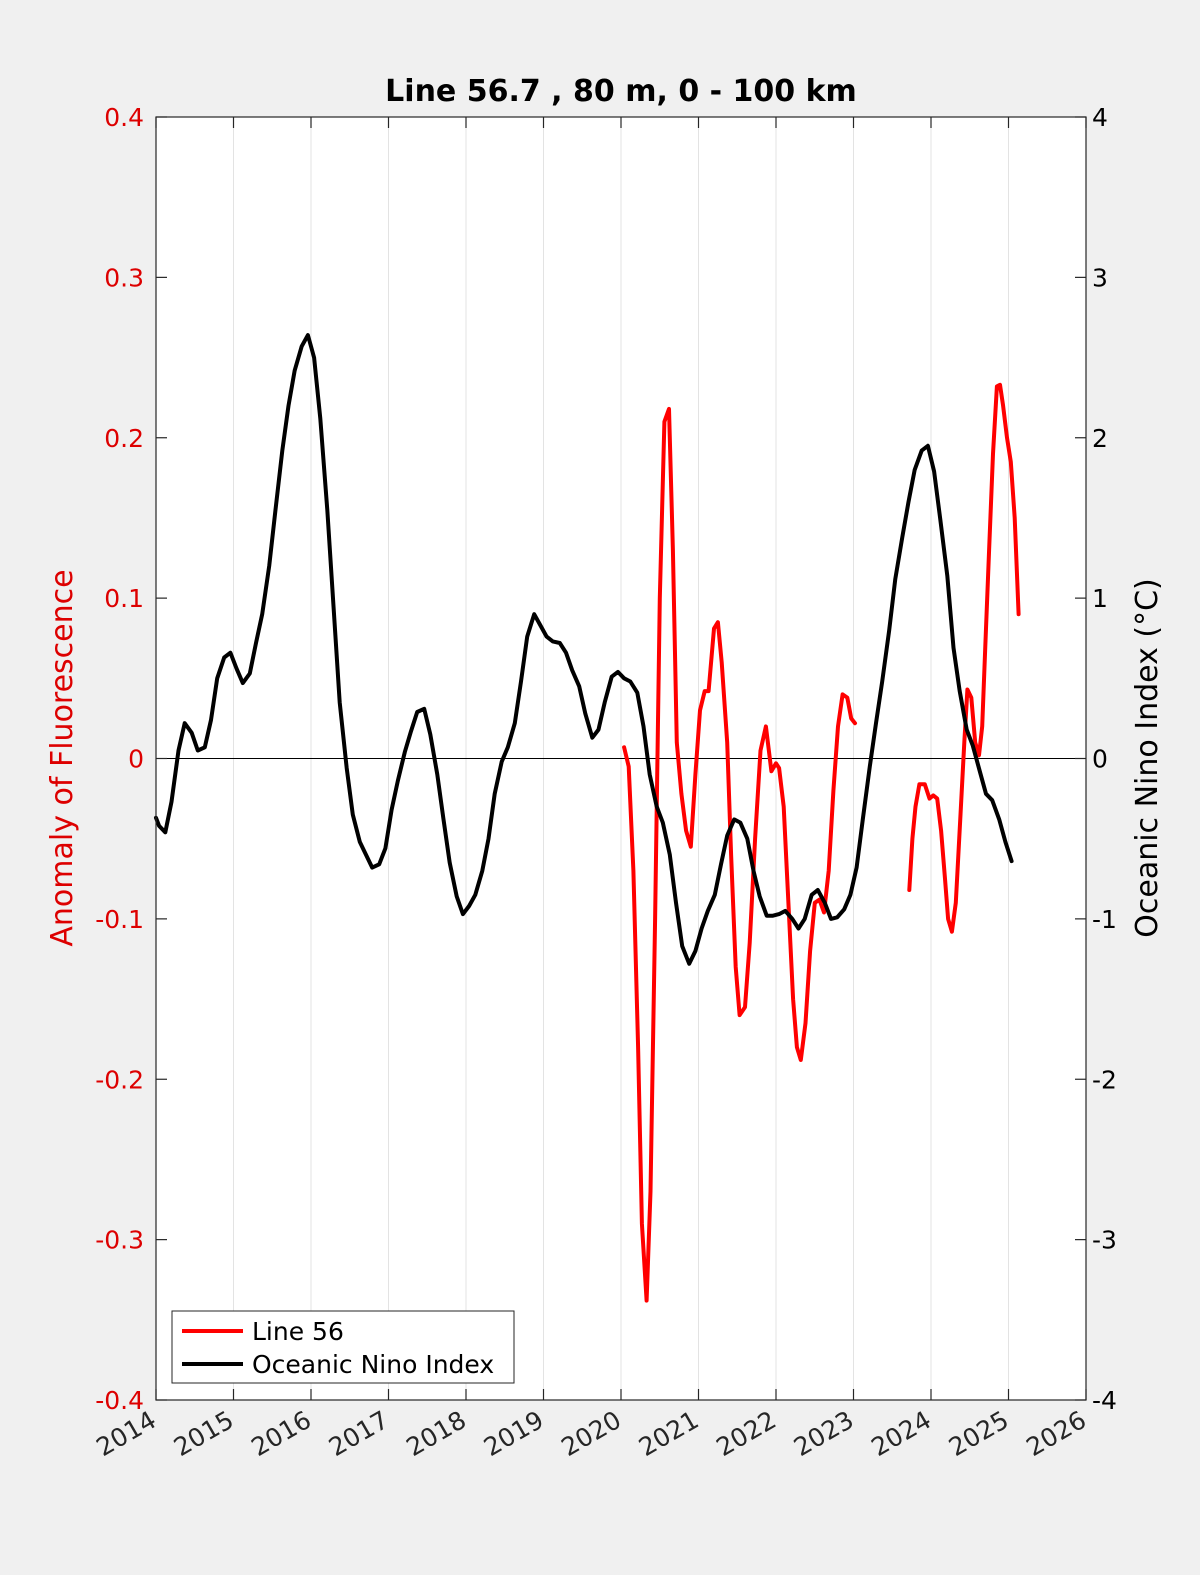 Image resolution: width=1200 pixels, height=1575 pixels. I want to click on right-y-tick-label: 4, so click(1100, 117).